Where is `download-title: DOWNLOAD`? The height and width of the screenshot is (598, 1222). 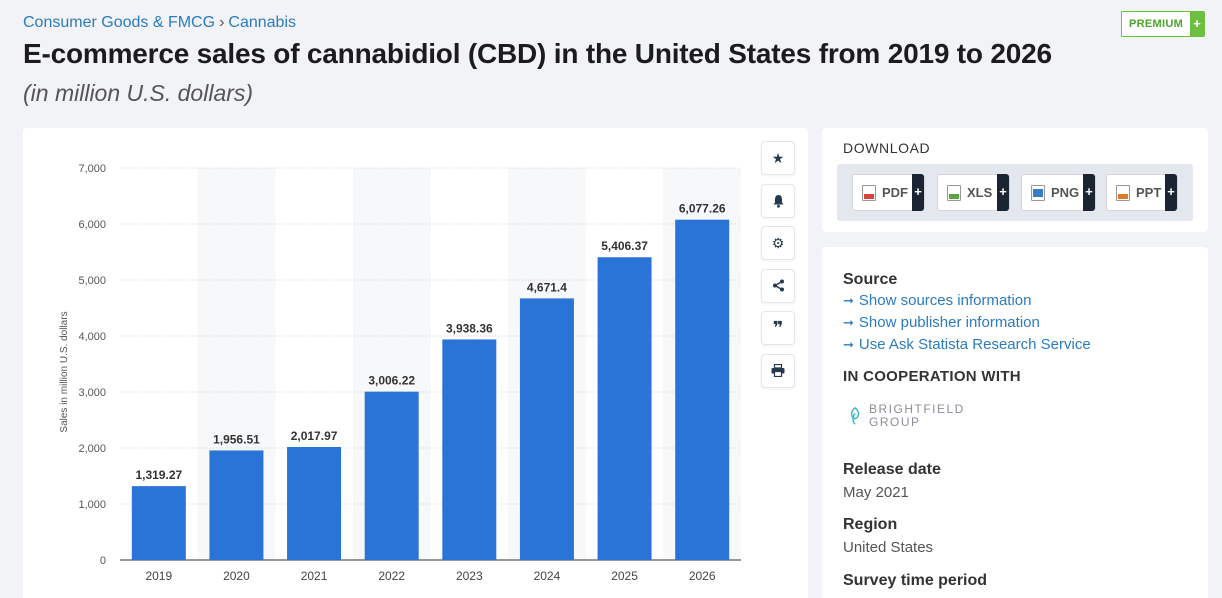 download-title: DOWNLOAD is located at coordinates (887, 148).